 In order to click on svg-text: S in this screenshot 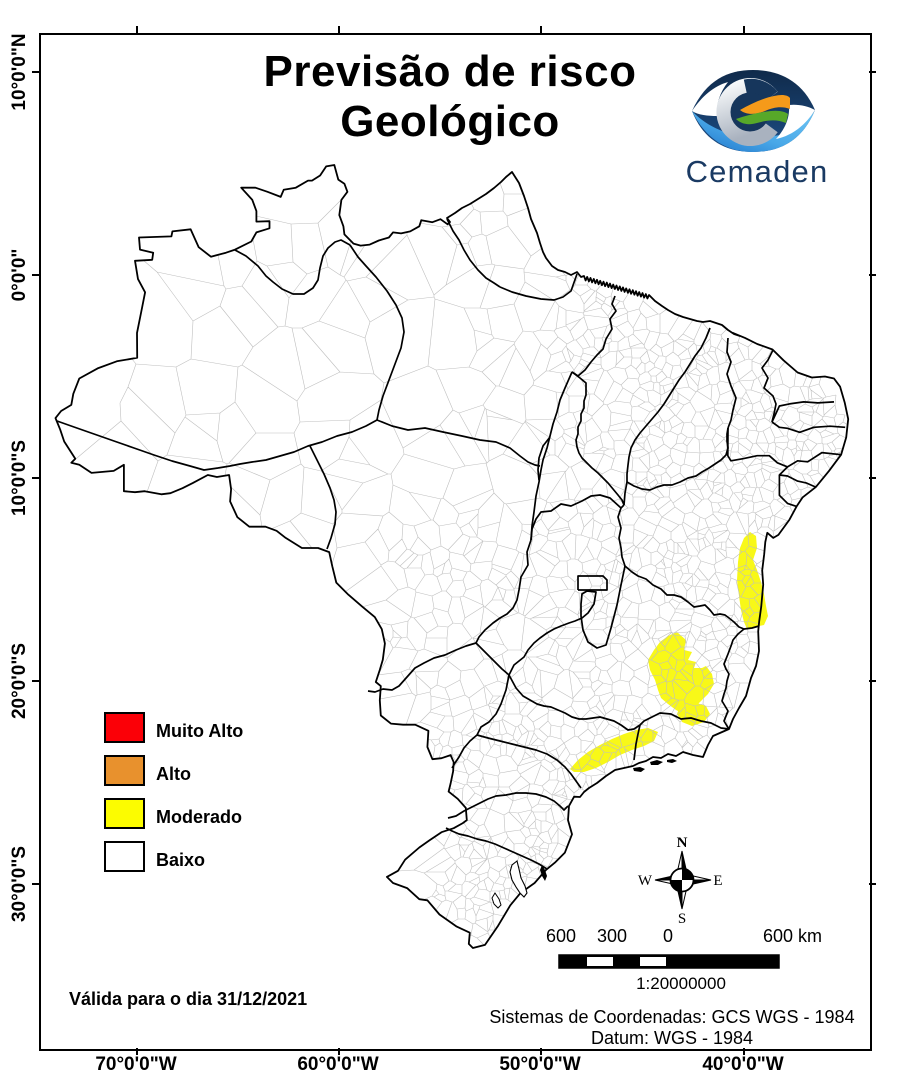, I will do `click(682, 919)`.